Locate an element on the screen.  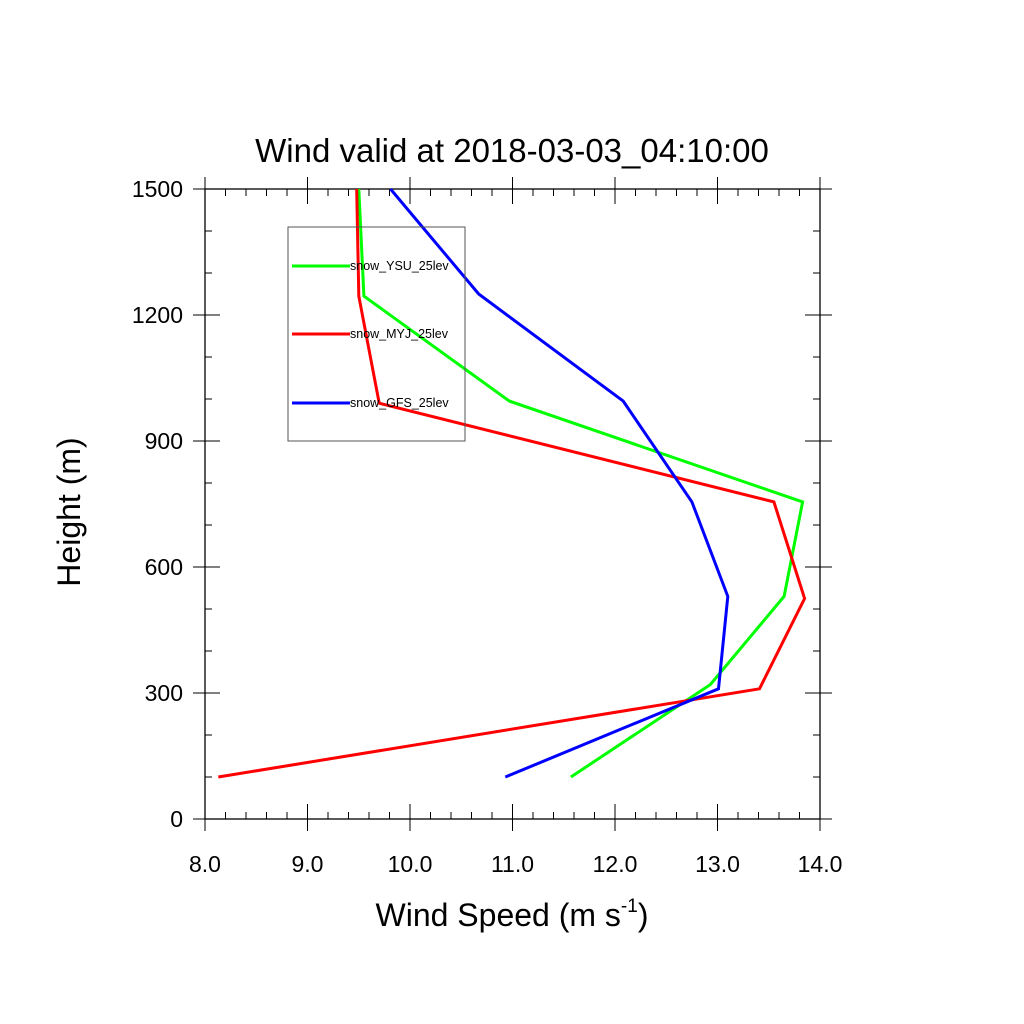
legend-box is located at coordinates (376, 334).